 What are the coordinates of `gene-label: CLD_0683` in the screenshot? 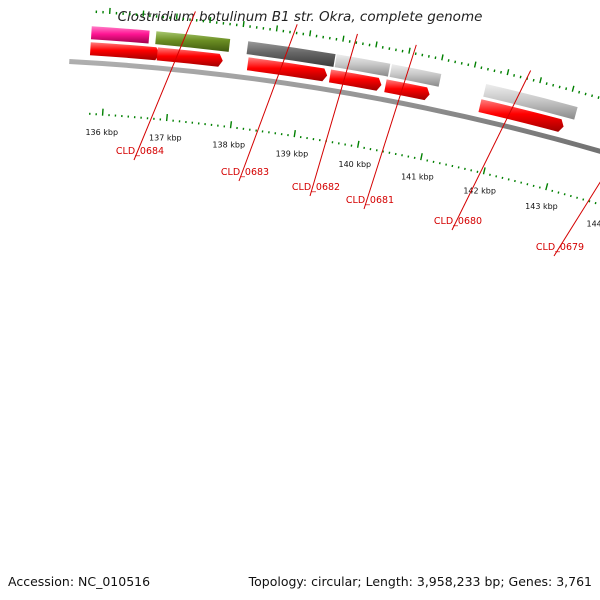 It's located at (245, 172).